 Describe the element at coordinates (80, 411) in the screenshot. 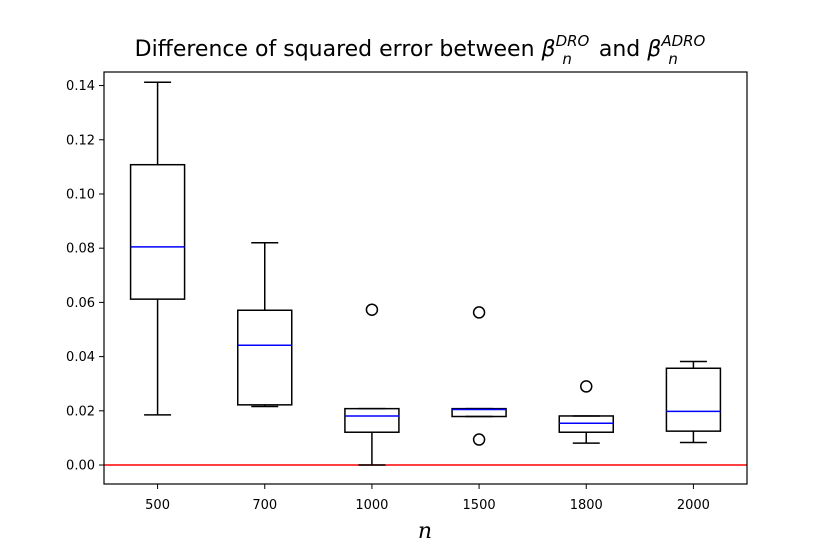

I see `y-tick-label: 0.02` at that location.